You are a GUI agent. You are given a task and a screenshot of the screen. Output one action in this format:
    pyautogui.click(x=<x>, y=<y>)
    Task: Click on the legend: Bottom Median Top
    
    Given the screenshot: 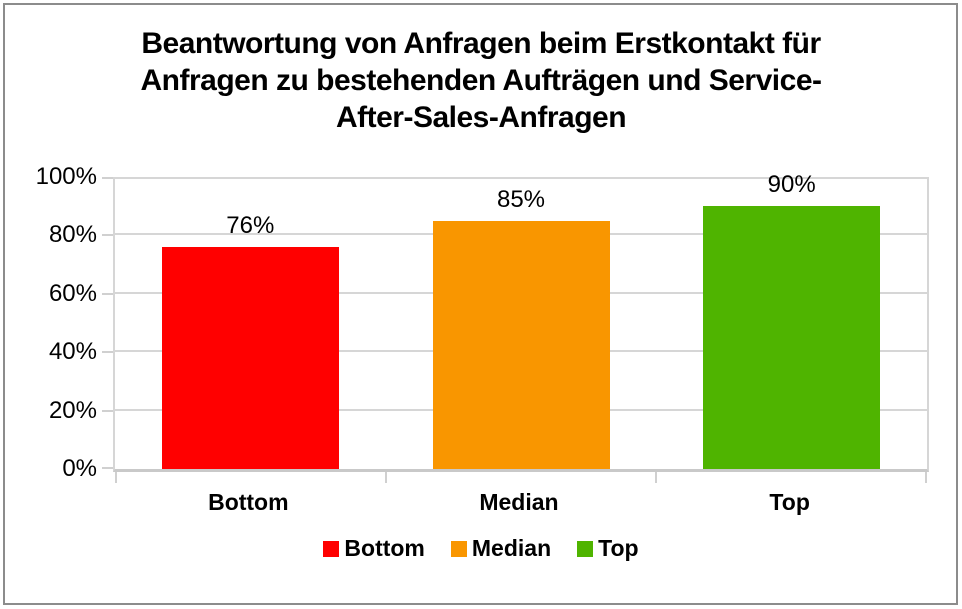 What is the action you would take?
    pyautogui.click(x=481, y=548)
    